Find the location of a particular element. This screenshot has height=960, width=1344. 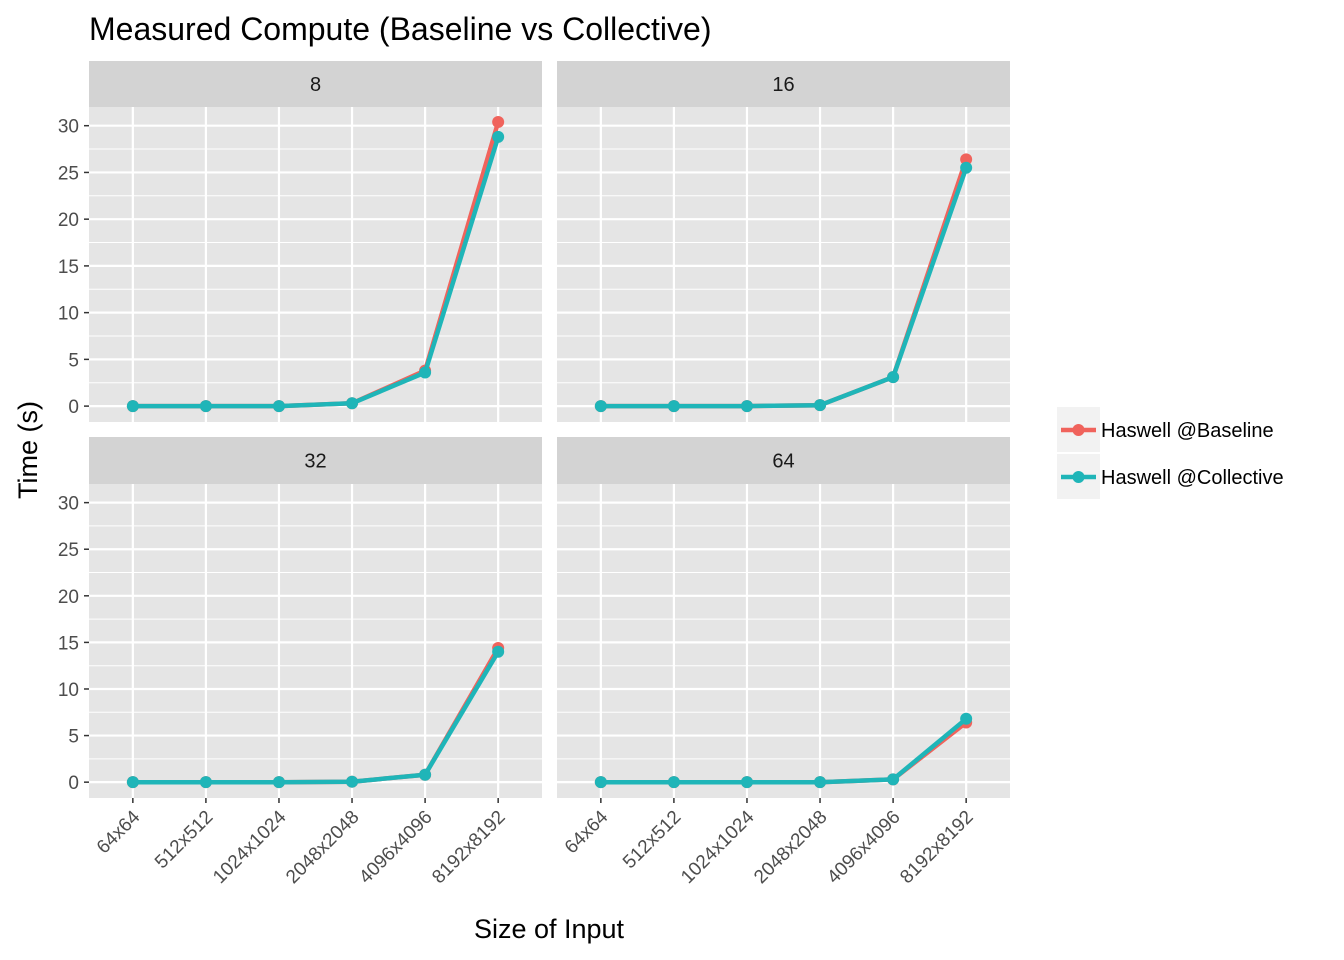

facet-strip-label: 32 is located at coordinates (315, 462).